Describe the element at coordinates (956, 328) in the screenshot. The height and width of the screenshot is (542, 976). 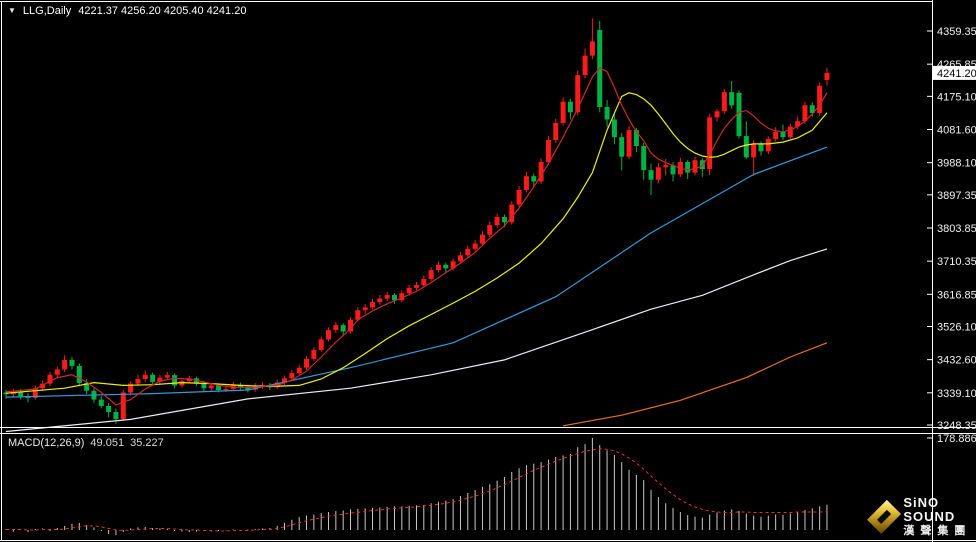
I see `price-tick-label: 3526.10` at that location.